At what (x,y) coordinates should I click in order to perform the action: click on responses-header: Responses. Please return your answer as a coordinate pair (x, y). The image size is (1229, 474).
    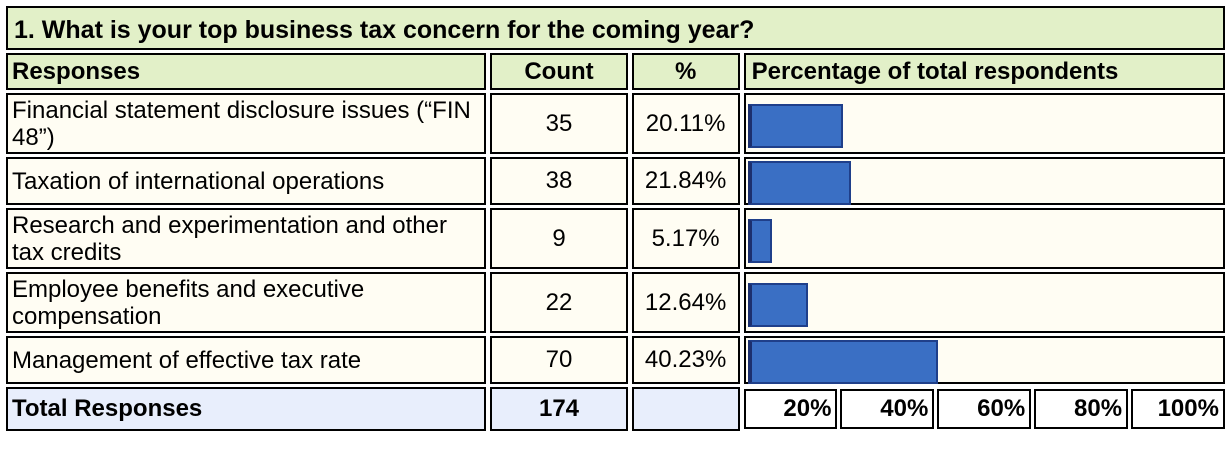
    Looking at the image, I should click on (246, 71).